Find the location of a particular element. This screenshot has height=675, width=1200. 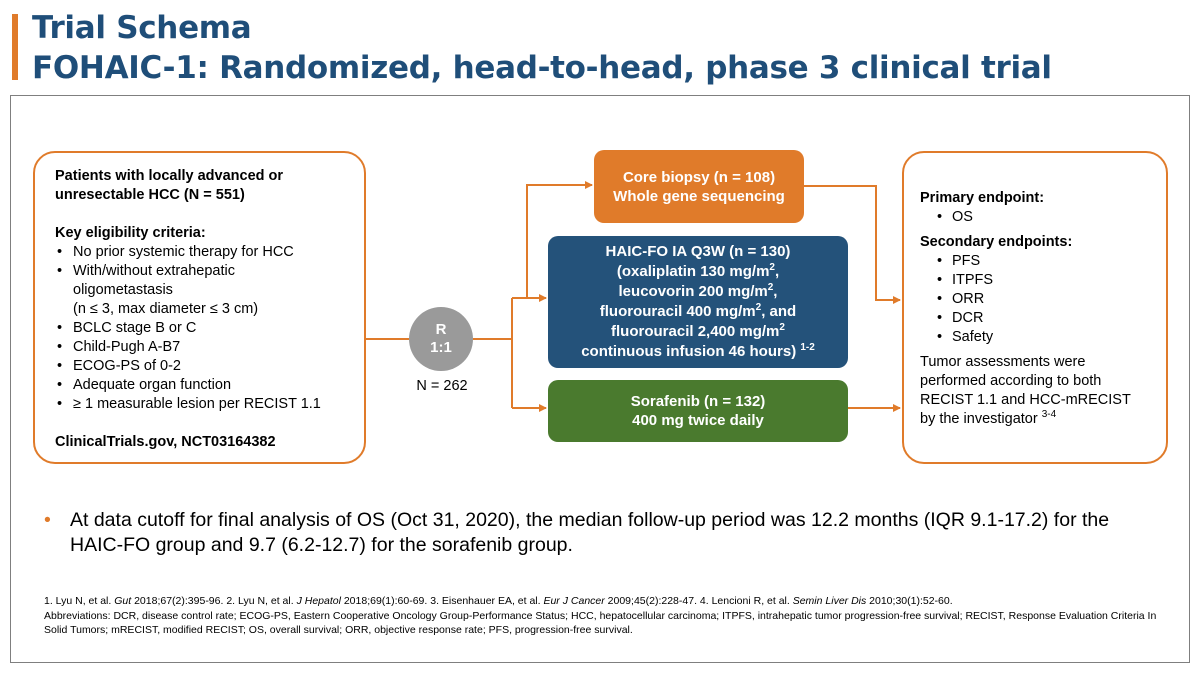

criteria-item: ECOG-PS of 0-2 is located at coordinates (204, 366).